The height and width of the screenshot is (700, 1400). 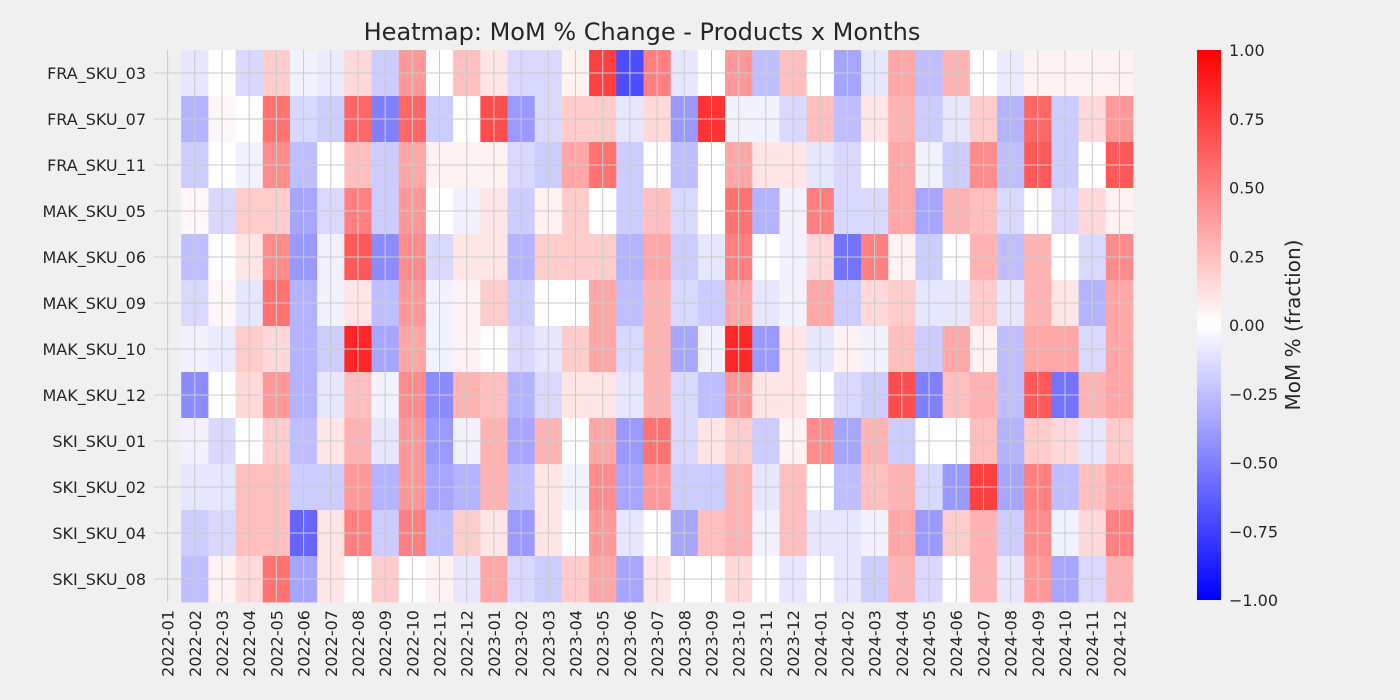 What do you see at coordinates (766, 643) in the screenshot?
I see `x-tick-label: 2023-11` at bounding box center [766, 643].